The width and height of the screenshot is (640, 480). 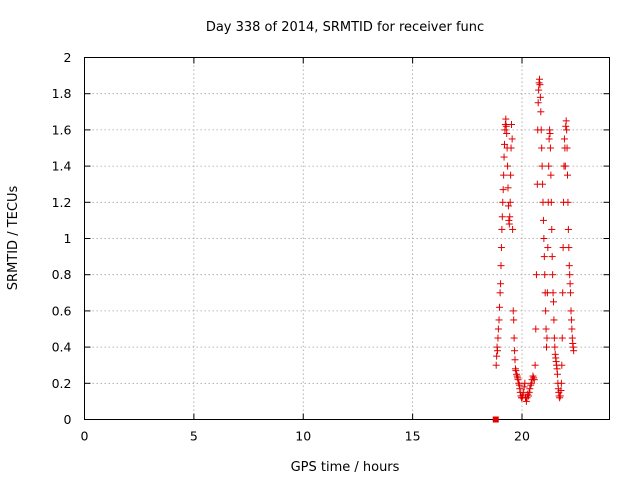 What do you see at coordinates (13, 238) in the screenshot?
I see `y-axis-label: SRMTID / TECUs` at bounding box center [13, 238].